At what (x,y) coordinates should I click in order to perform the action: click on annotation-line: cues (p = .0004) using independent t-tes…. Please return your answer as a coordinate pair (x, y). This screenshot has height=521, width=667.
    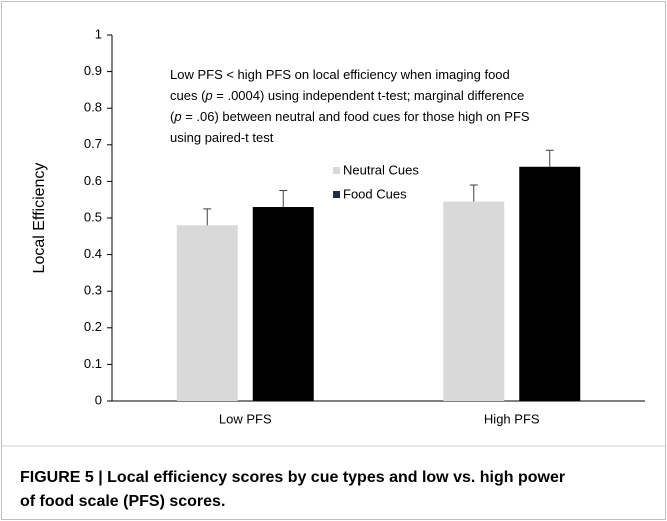
    Looking at the image, I should click on (347, 95).